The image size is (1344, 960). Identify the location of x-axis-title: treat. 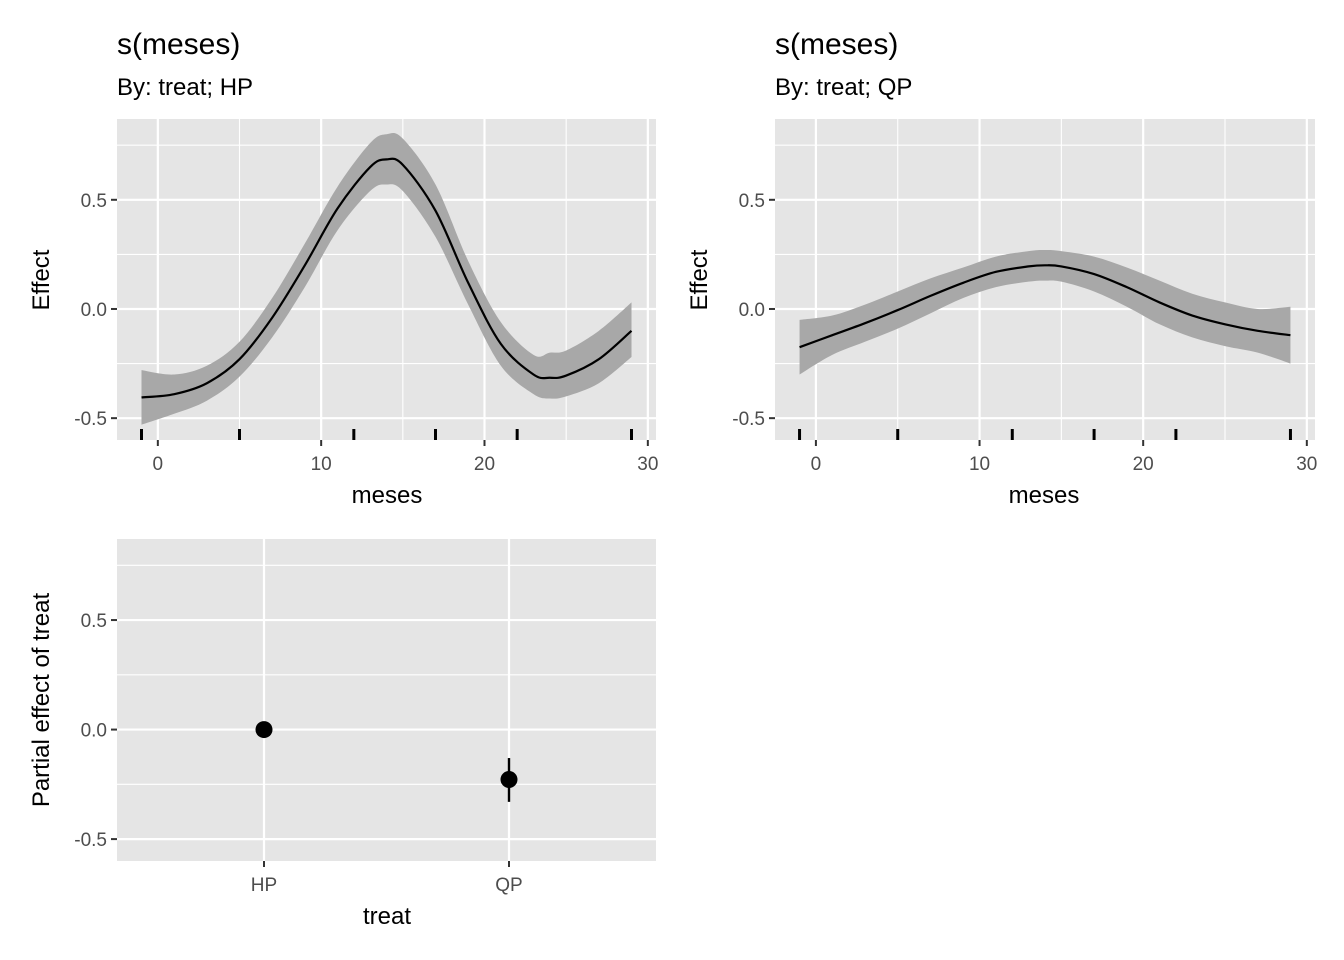
(387, 916).